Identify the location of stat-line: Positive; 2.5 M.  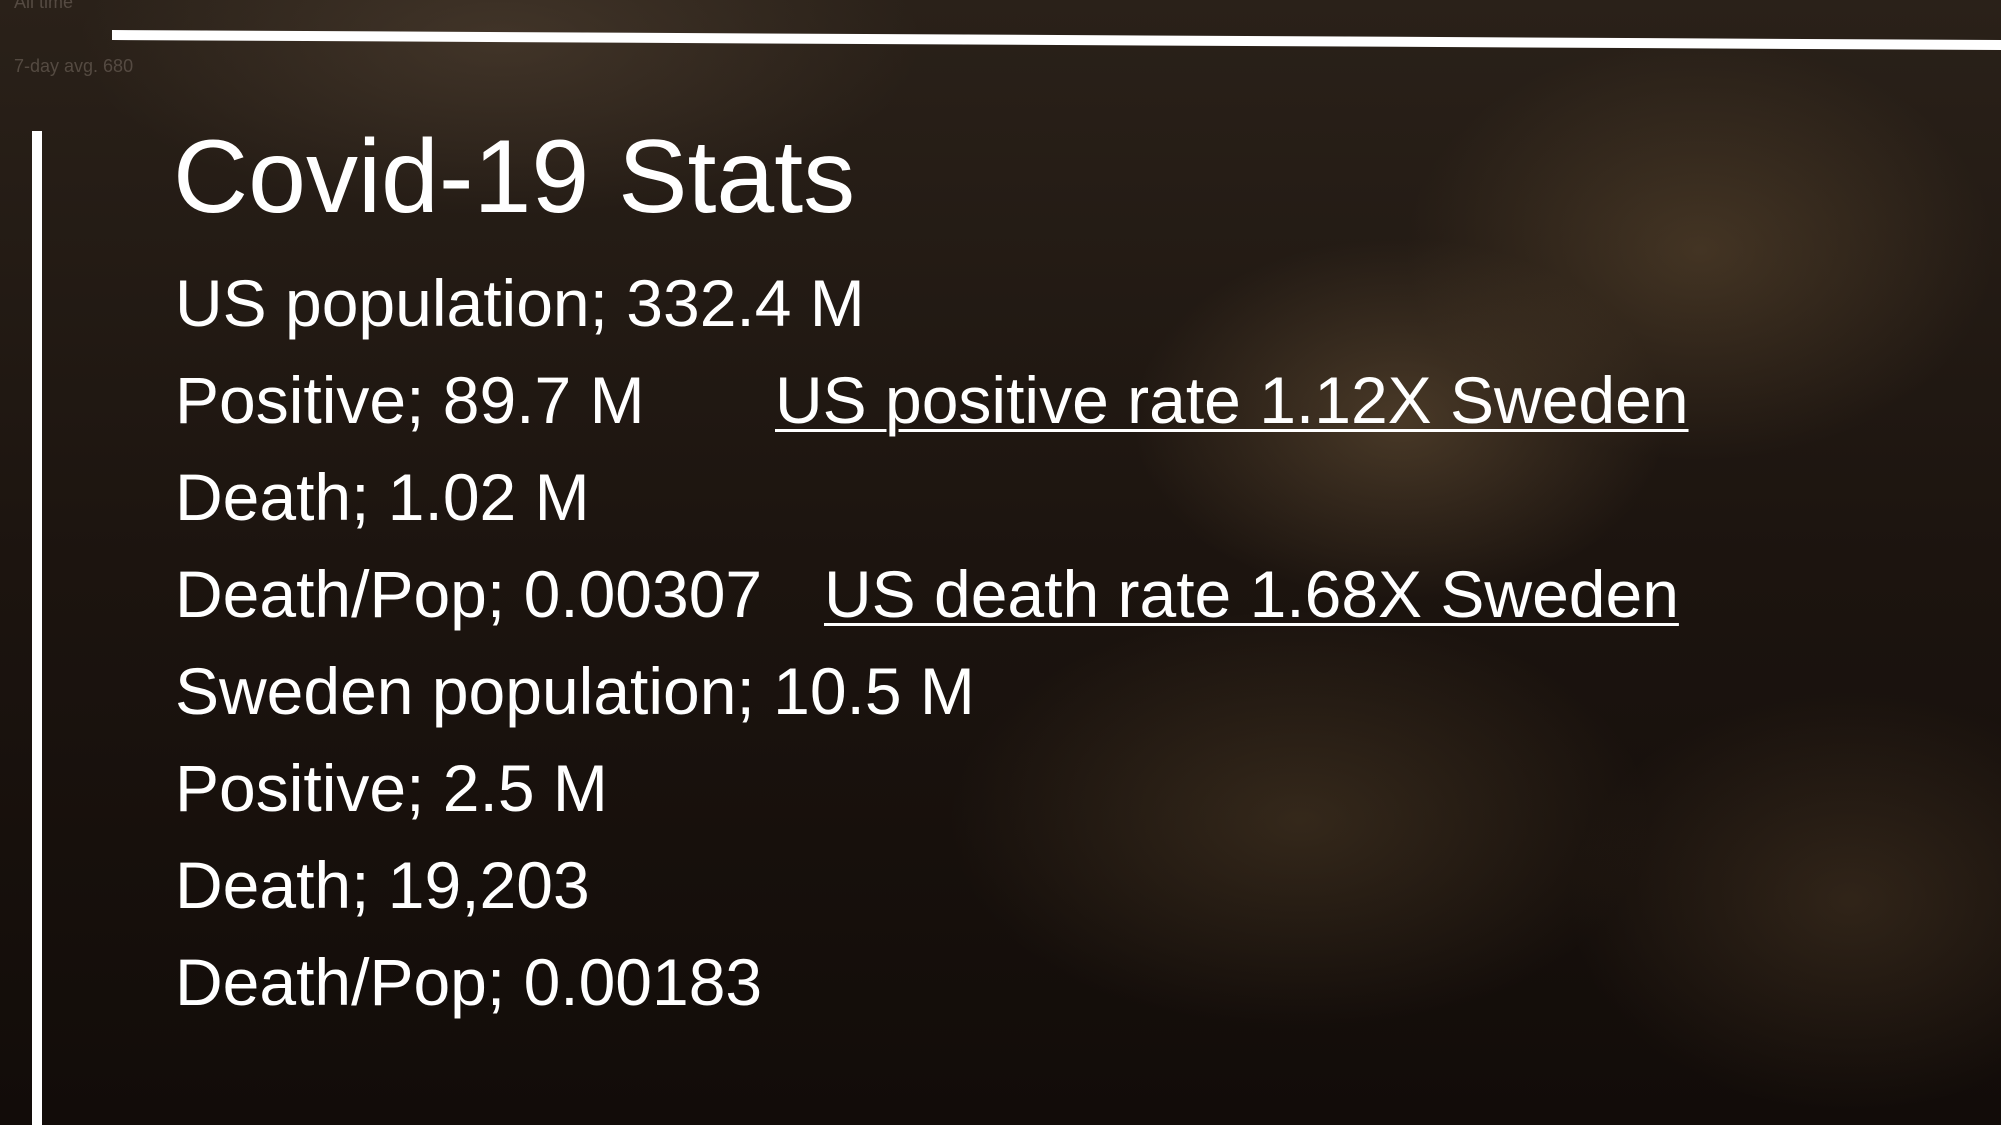
(391, 788).